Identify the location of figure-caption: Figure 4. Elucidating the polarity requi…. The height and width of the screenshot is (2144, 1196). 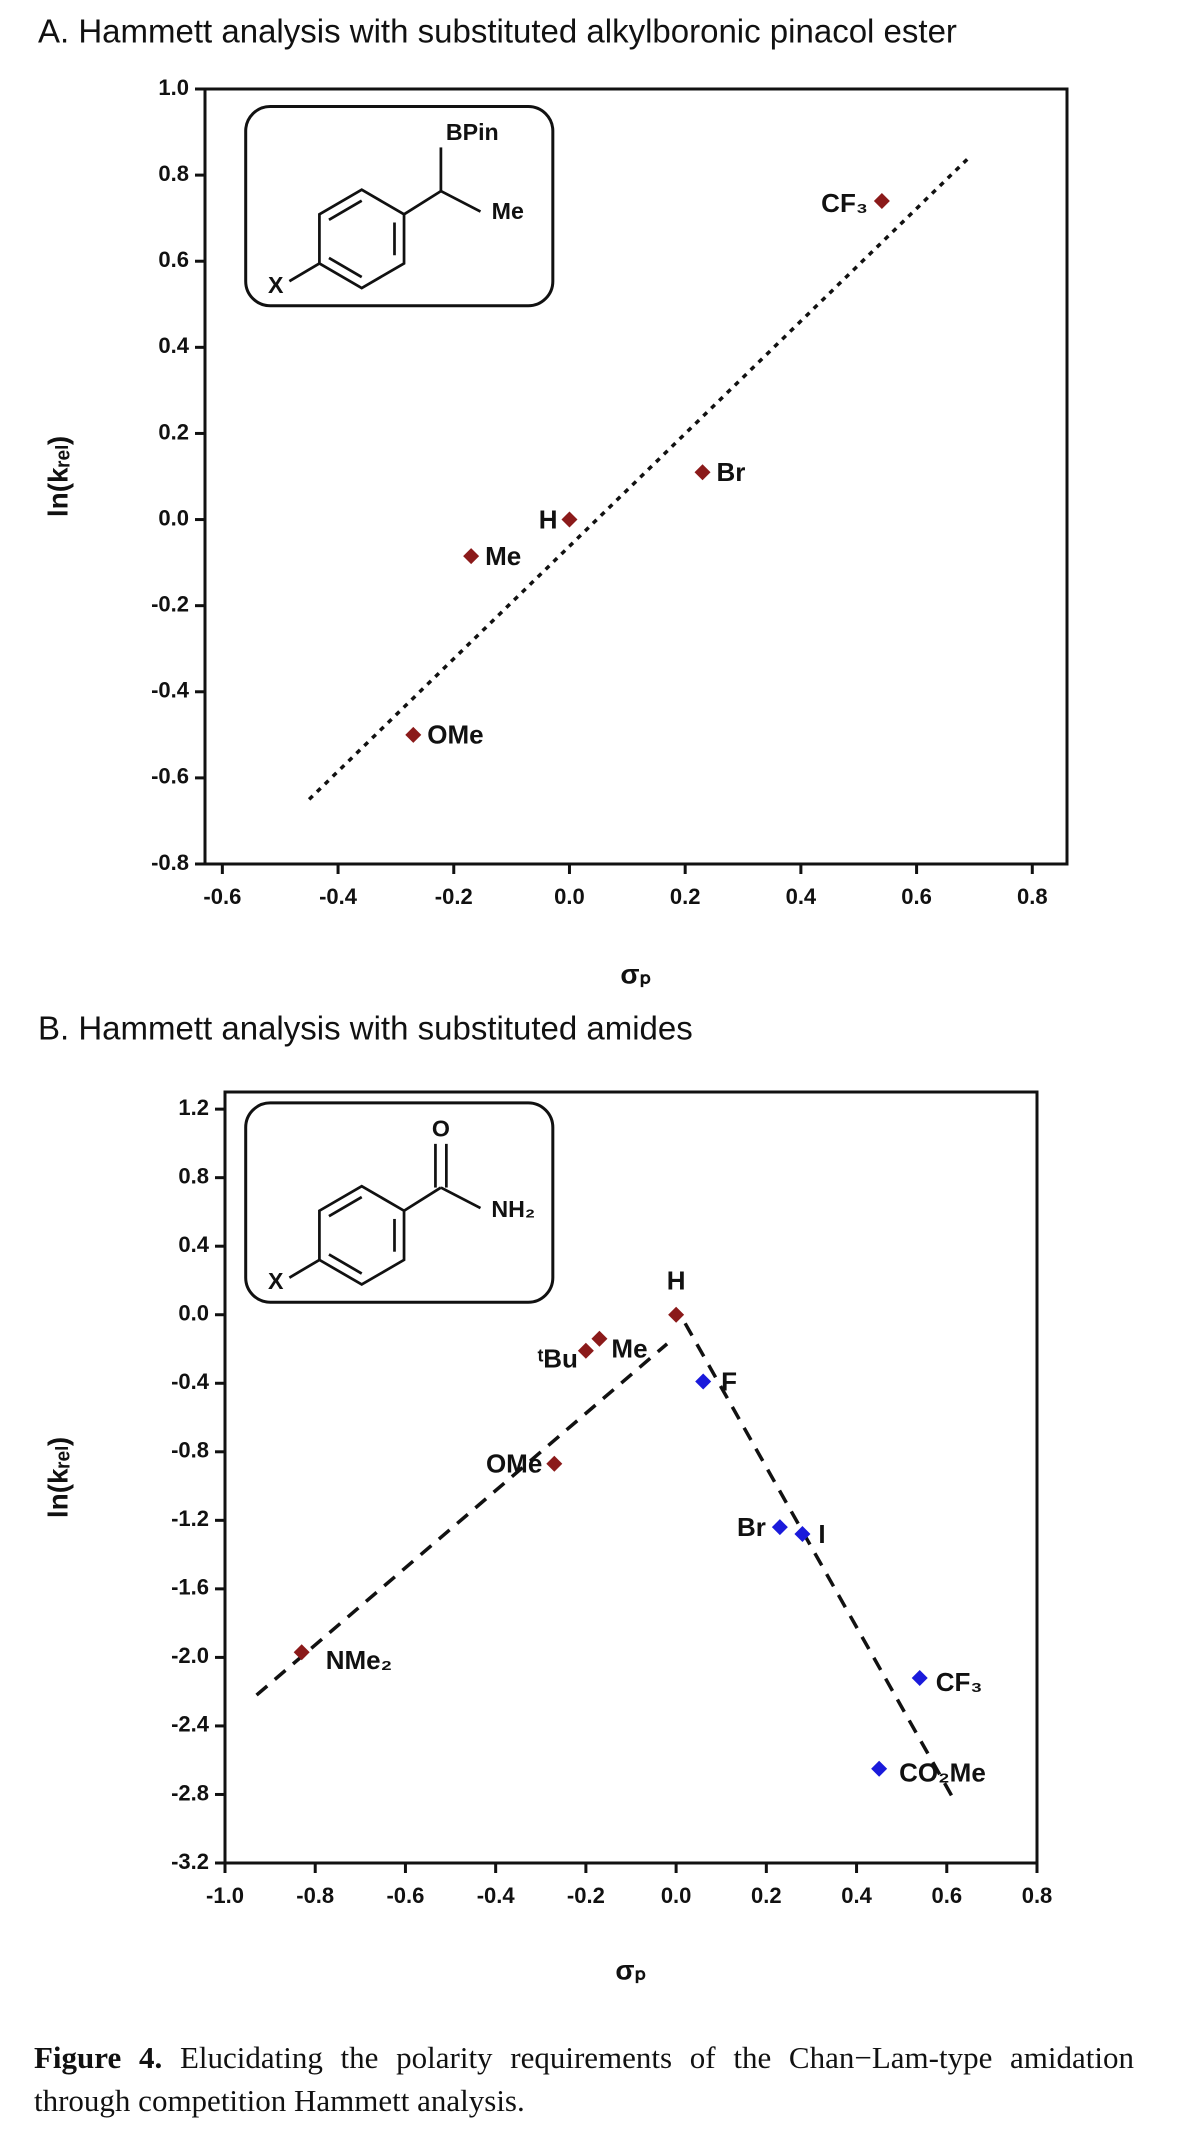
(584, 2079).